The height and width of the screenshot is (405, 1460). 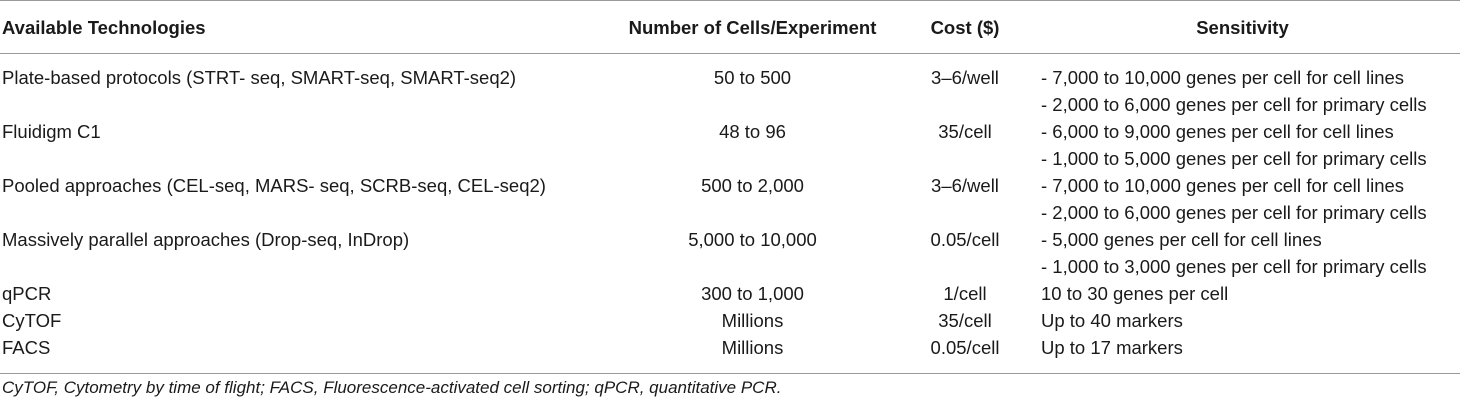 I want to click on cell-cells-per-experiment: 500 to 2,000, so click(x=752, y=185).